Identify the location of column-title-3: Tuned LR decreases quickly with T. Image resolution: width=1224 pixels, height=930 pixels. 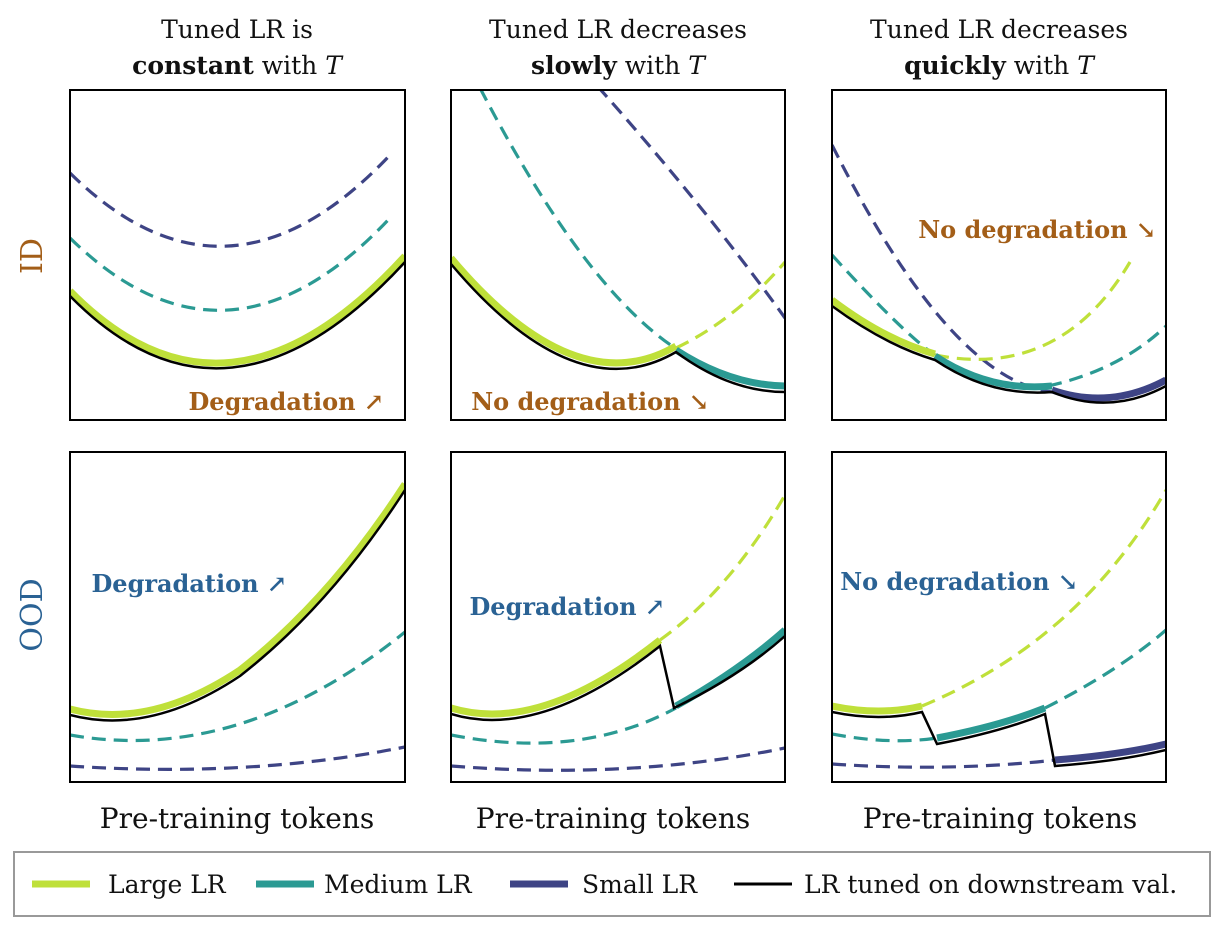
(999, 47).